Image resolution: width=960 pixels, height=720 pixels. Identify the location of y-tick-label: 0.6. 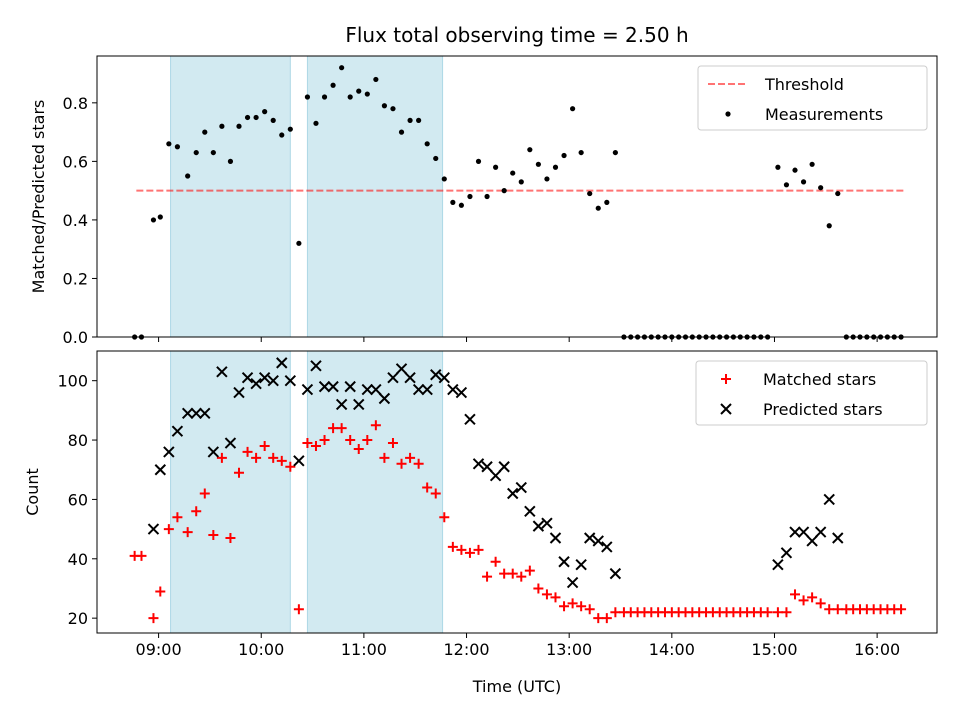
(75, 161).